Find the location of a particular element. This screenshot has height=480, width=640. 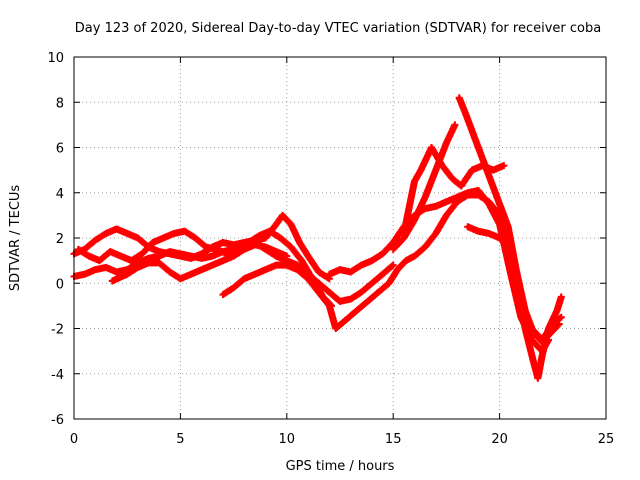

x-tick-label: 0 is located at coordinates (74, 439).